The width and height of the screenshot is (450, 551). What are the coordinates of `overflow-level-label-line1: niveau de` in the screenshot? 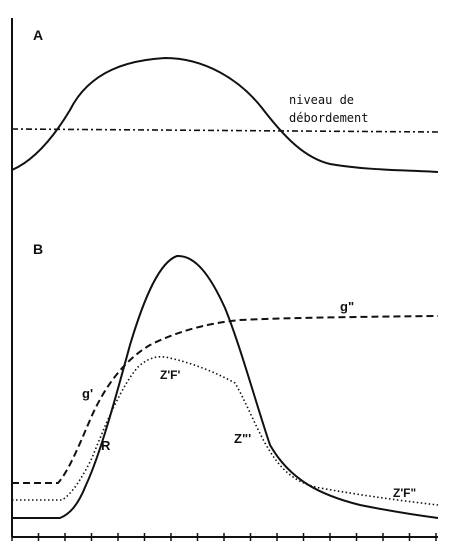 It's located at (321, 100).